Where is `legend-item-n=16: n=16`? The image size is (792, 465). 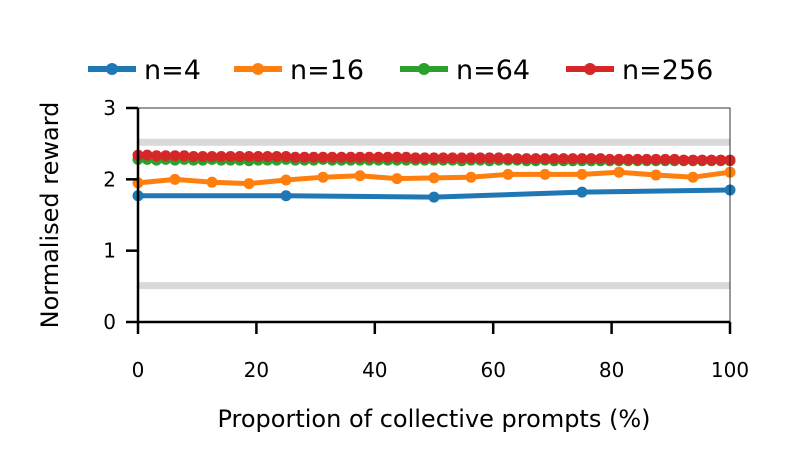
legend-item-n=16: n=16 is located at coordinates (299, 70).